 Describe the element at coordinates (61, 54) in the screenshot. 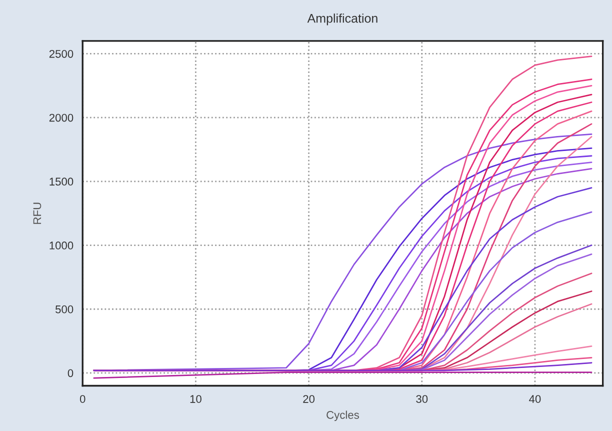

I see `y-tick-label: 2500` at that location.